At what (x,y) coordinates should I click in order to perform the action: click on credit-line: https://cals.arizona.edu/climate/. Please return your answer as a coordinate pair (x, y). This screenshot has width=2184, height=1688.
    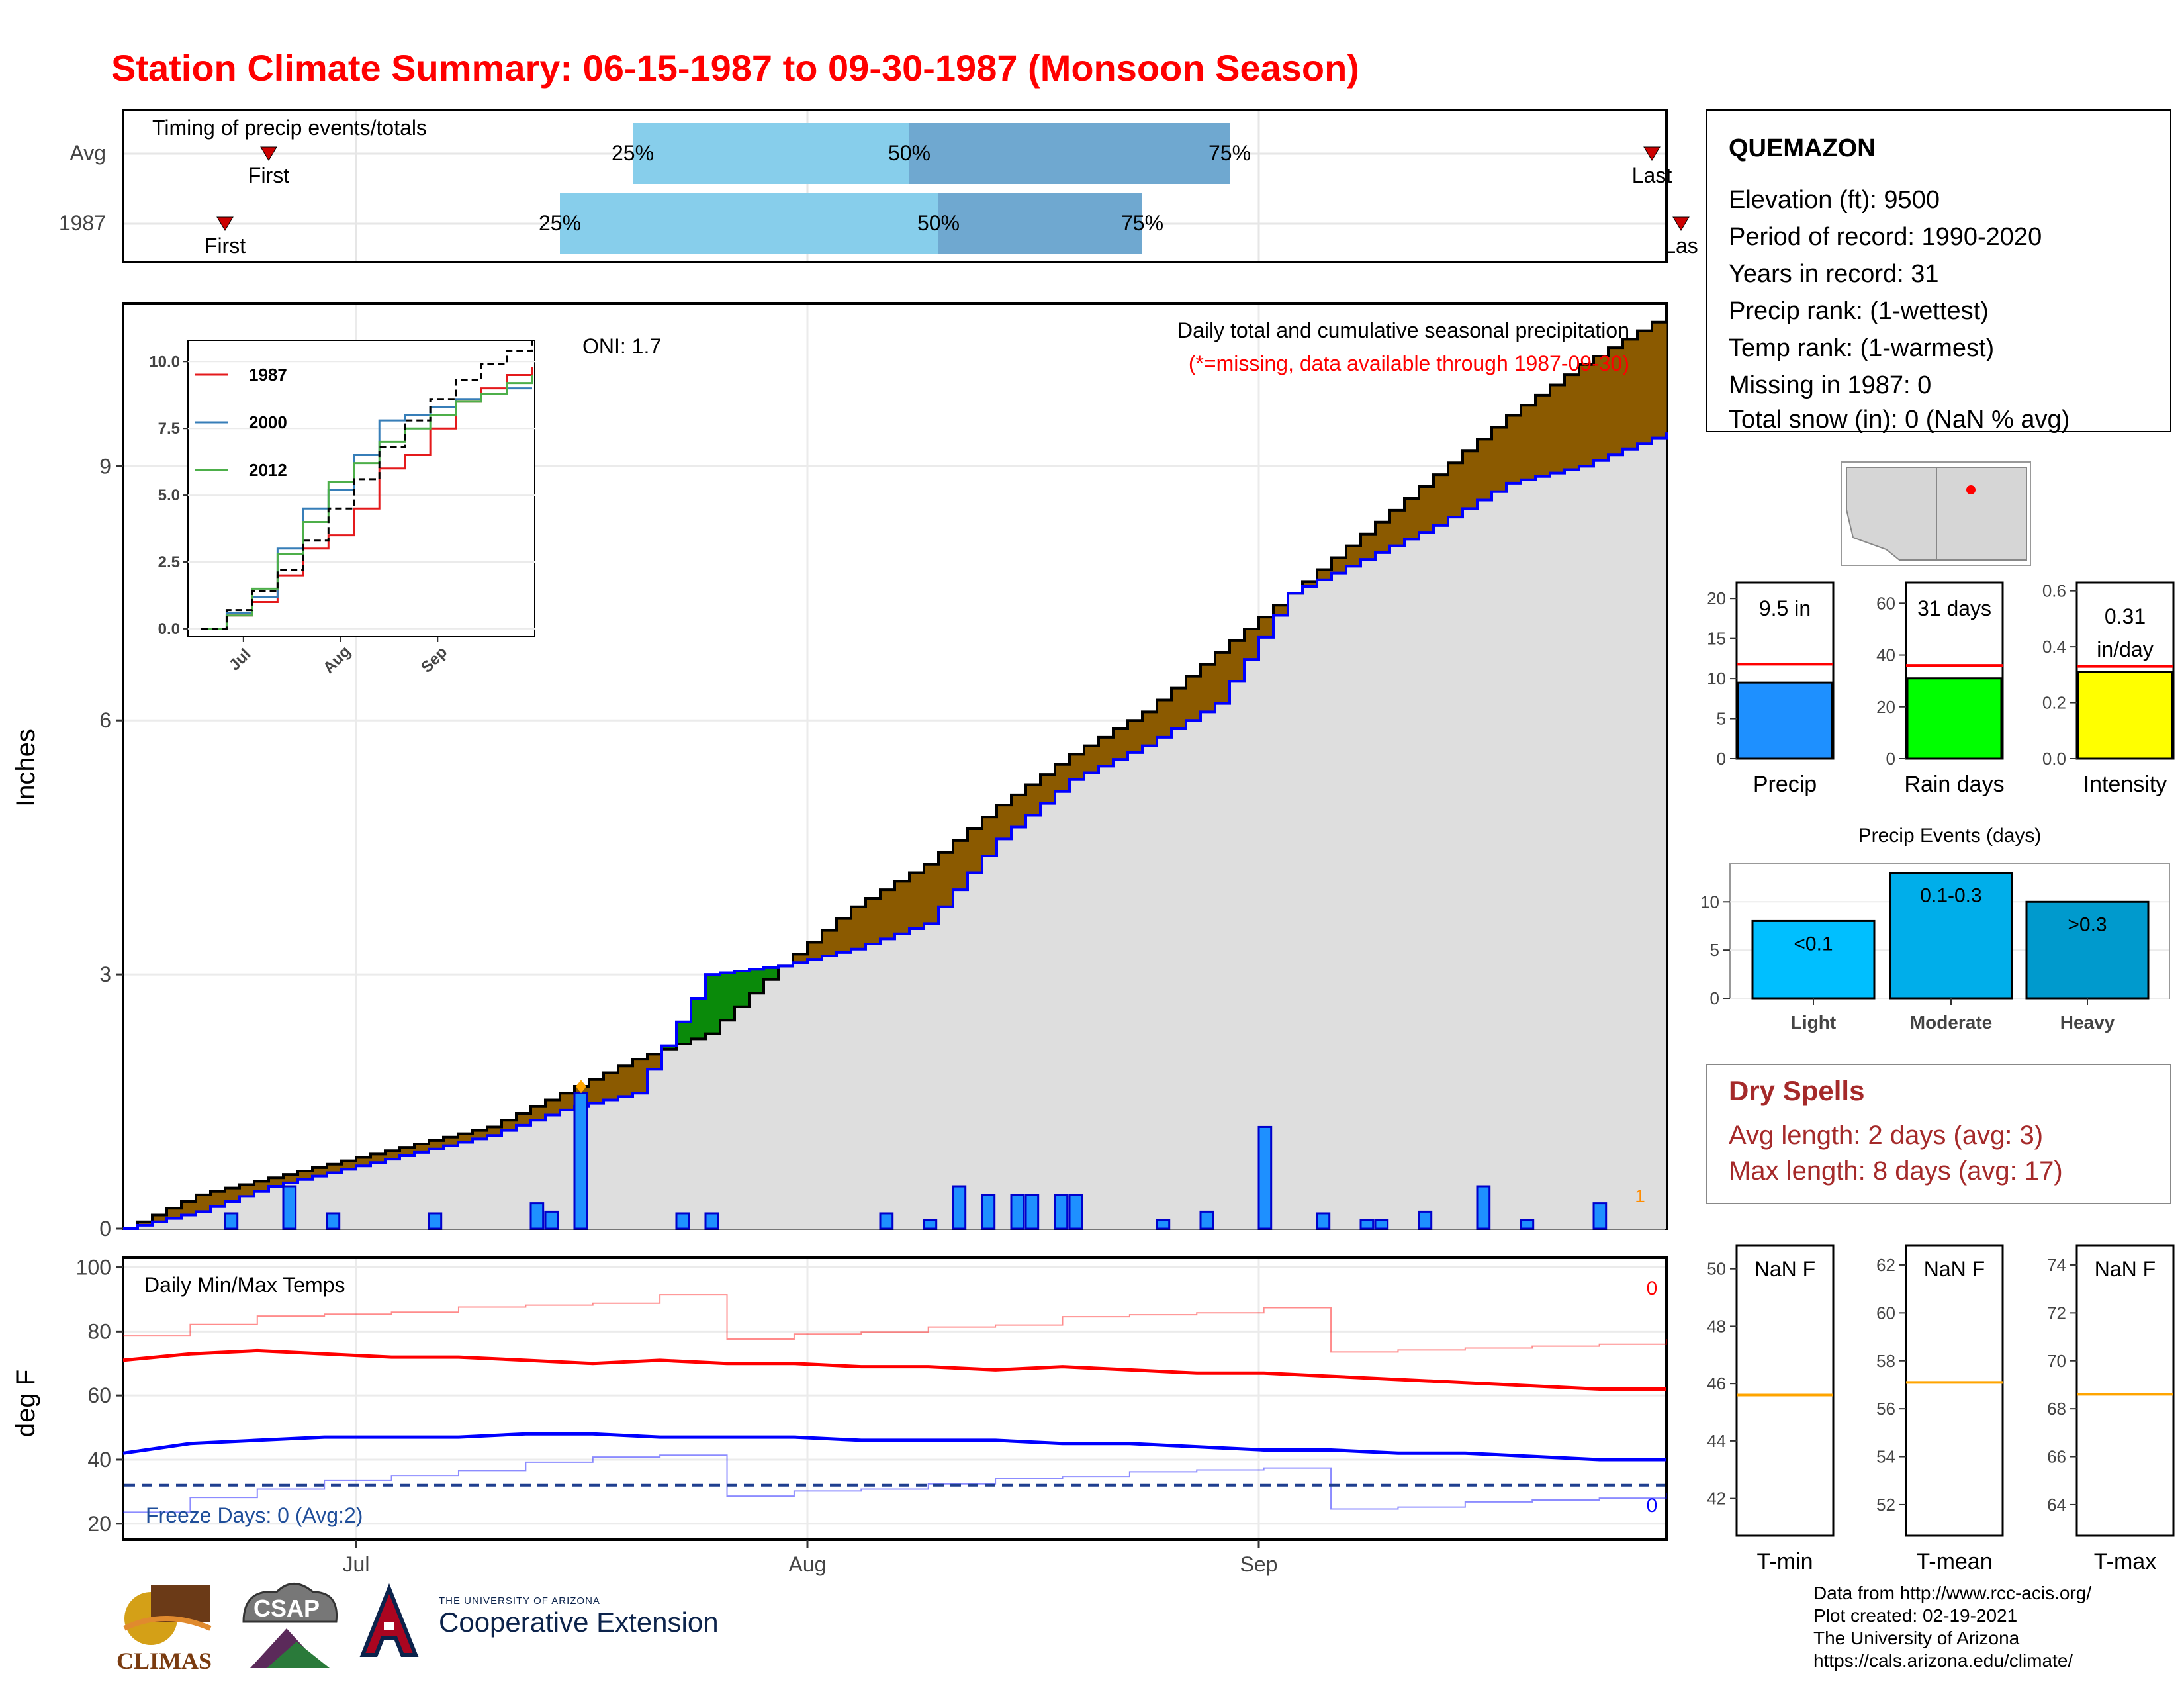
    Looking at the image, I should click on (1943, 1660).